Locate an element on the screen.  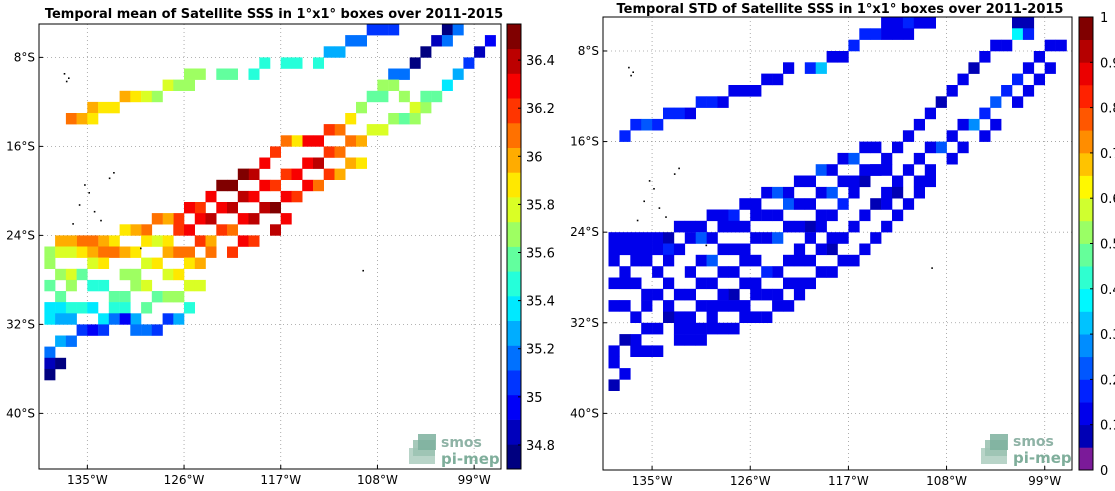
x-axis-ticks: 135°W 126°W 117°W 108°W 99°W is located at coordinates (279, 476).